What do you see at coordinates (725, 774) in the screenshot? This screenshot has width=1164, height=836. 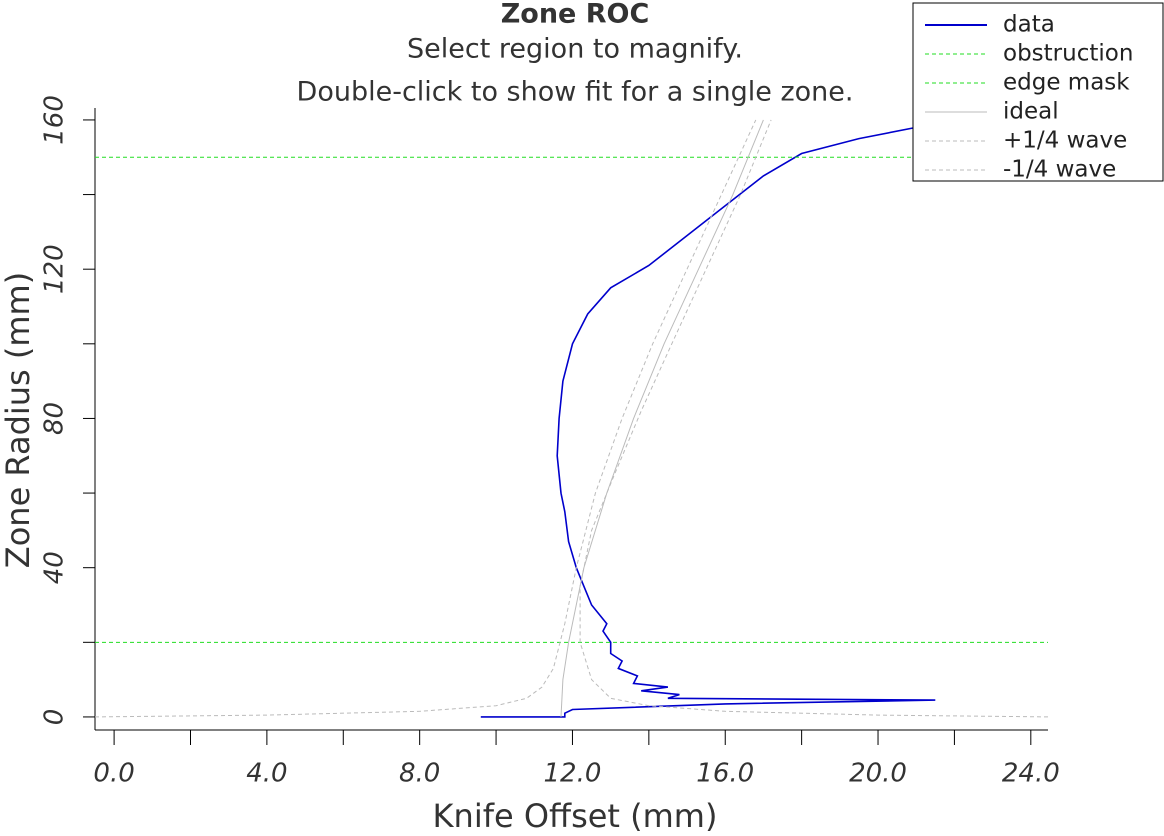 I see `x-tick-label: 16.0` at bounding box center [725, 774].